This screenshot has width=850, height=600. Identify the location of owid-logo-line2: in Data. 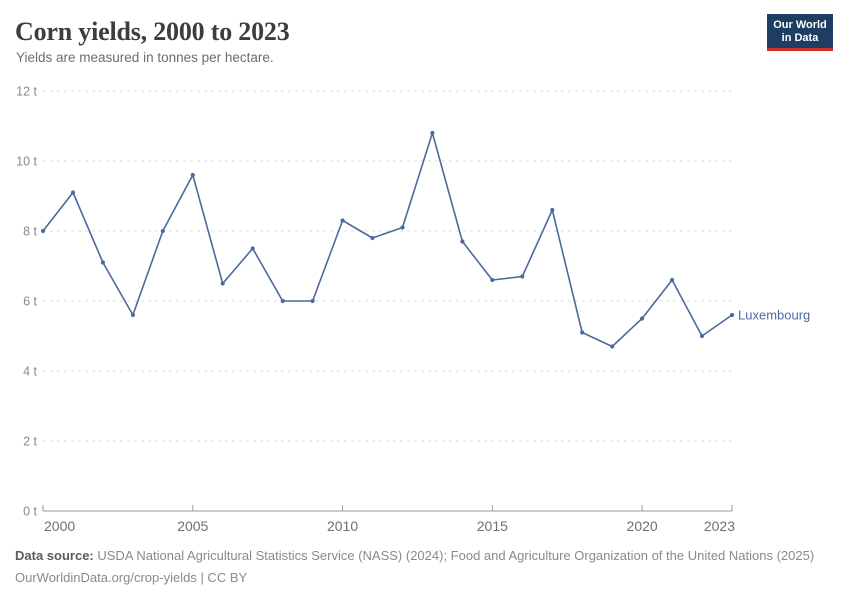
(800, 38).